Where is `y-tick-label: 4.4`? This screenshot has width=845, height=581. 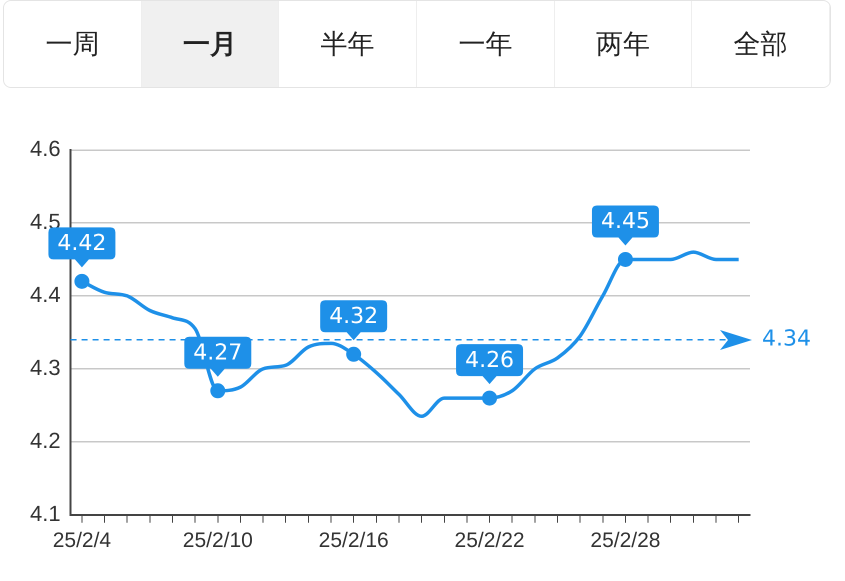
y-tick-label: 4.4 is located at coordinates (45, 294).